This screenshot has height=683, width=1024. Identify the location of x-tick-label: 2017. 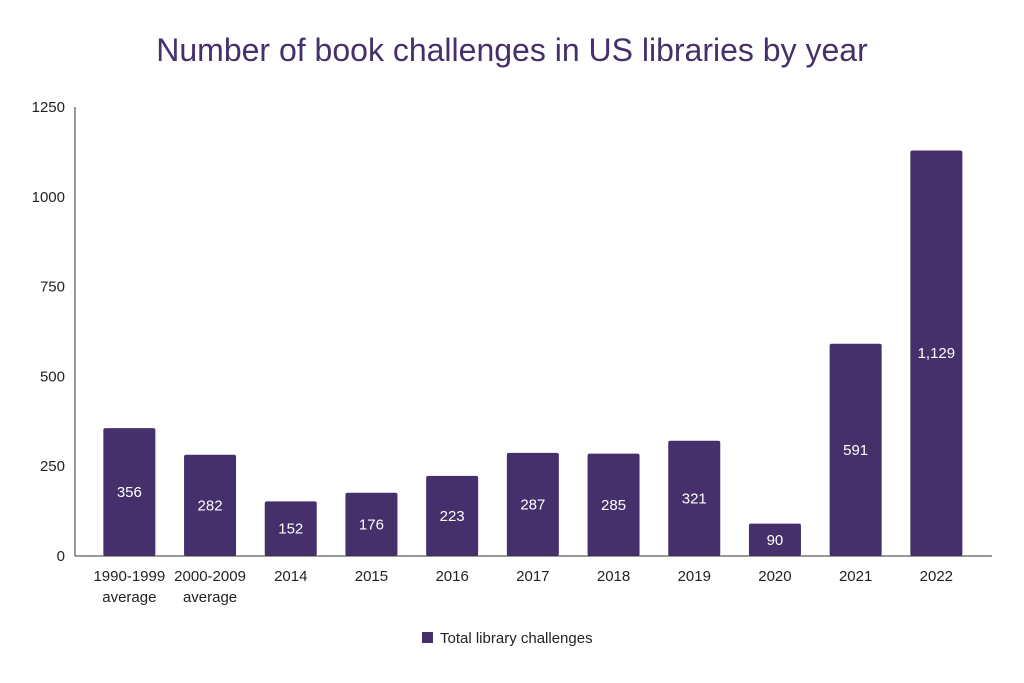
(532, 576).